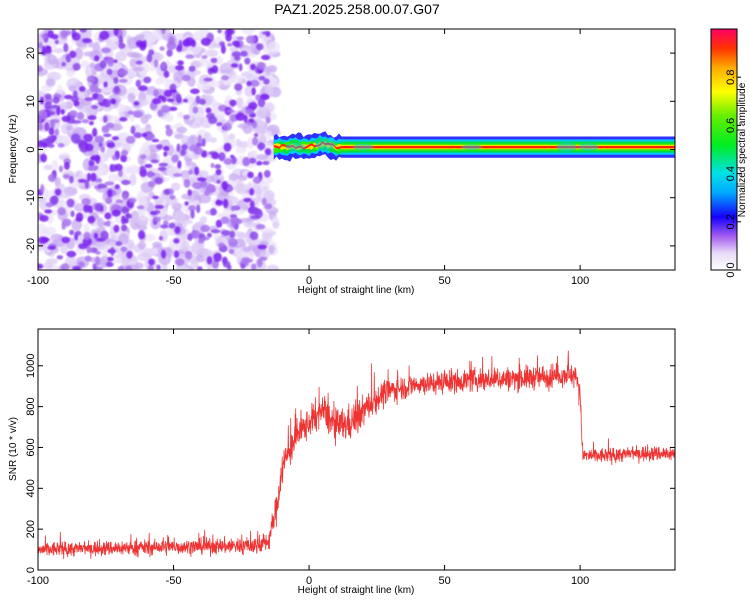  Describe the element at coordinates (31, 246) in the screenshot. I see `spectrogram-y-tick-label: -20` at that location.